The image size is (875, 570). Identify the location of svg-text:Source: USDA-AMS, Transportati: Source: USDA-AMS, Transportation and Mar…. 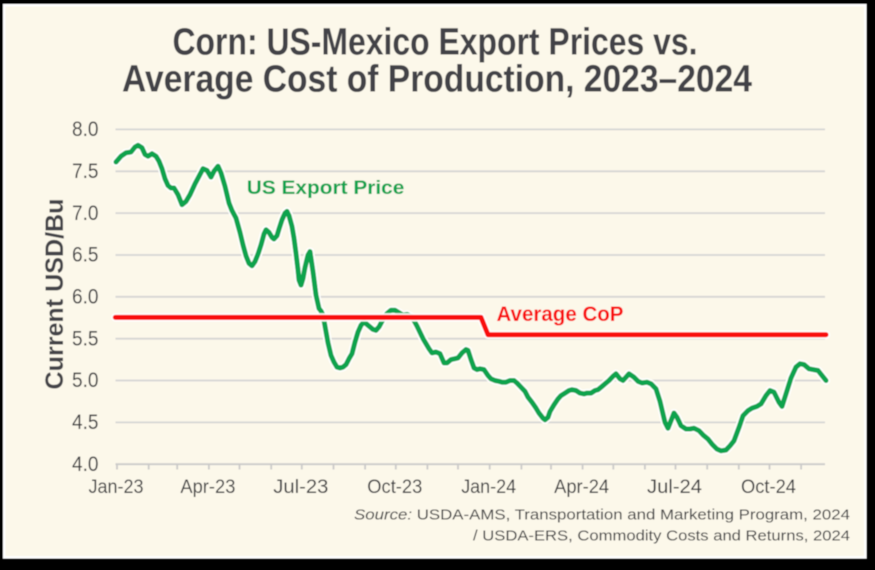
(602, 515).